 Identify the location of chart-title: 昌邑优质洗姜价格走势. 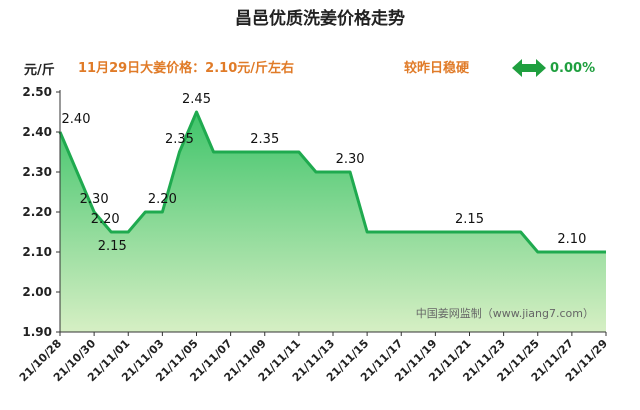
(320, 18).